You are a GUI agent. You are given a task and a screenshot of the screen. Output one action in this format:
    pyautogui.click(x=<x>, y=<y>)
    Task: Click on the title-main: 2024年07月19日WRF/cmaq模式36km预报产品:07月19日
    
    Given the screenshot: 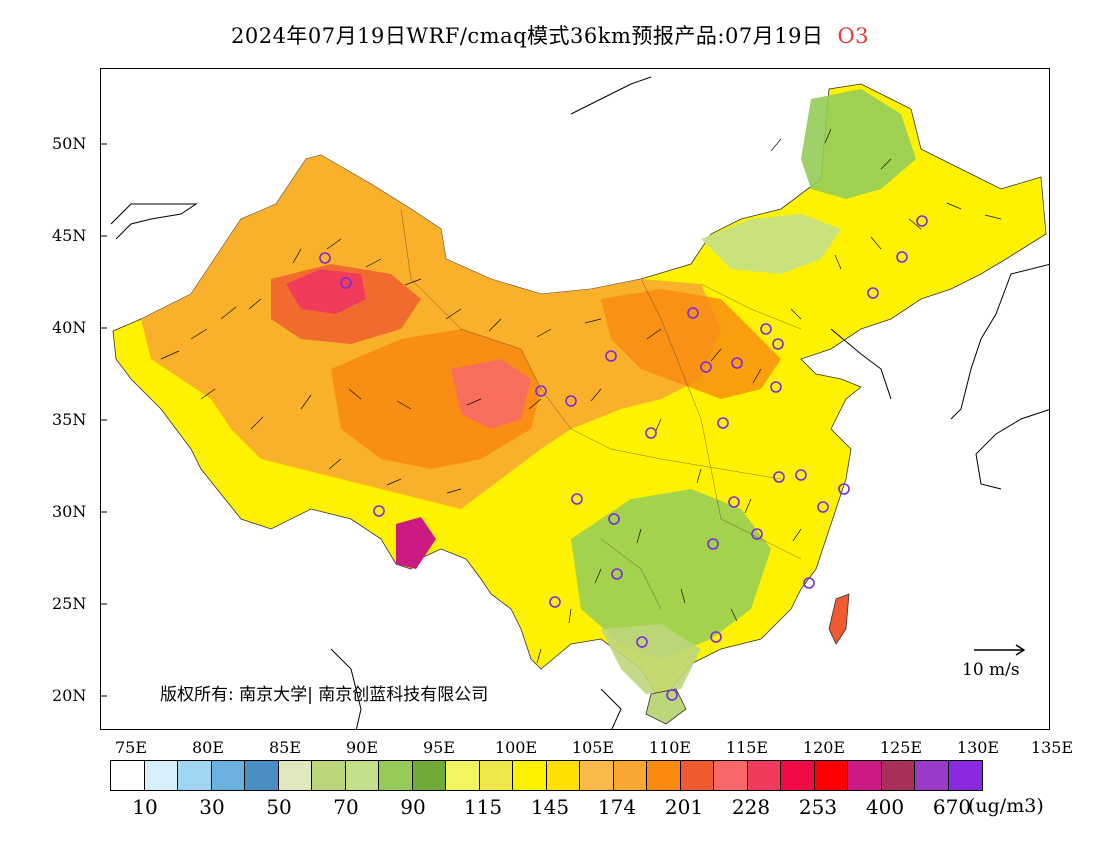 What is the action you would take?
    pyautogui.click(x=527, y=36)
    